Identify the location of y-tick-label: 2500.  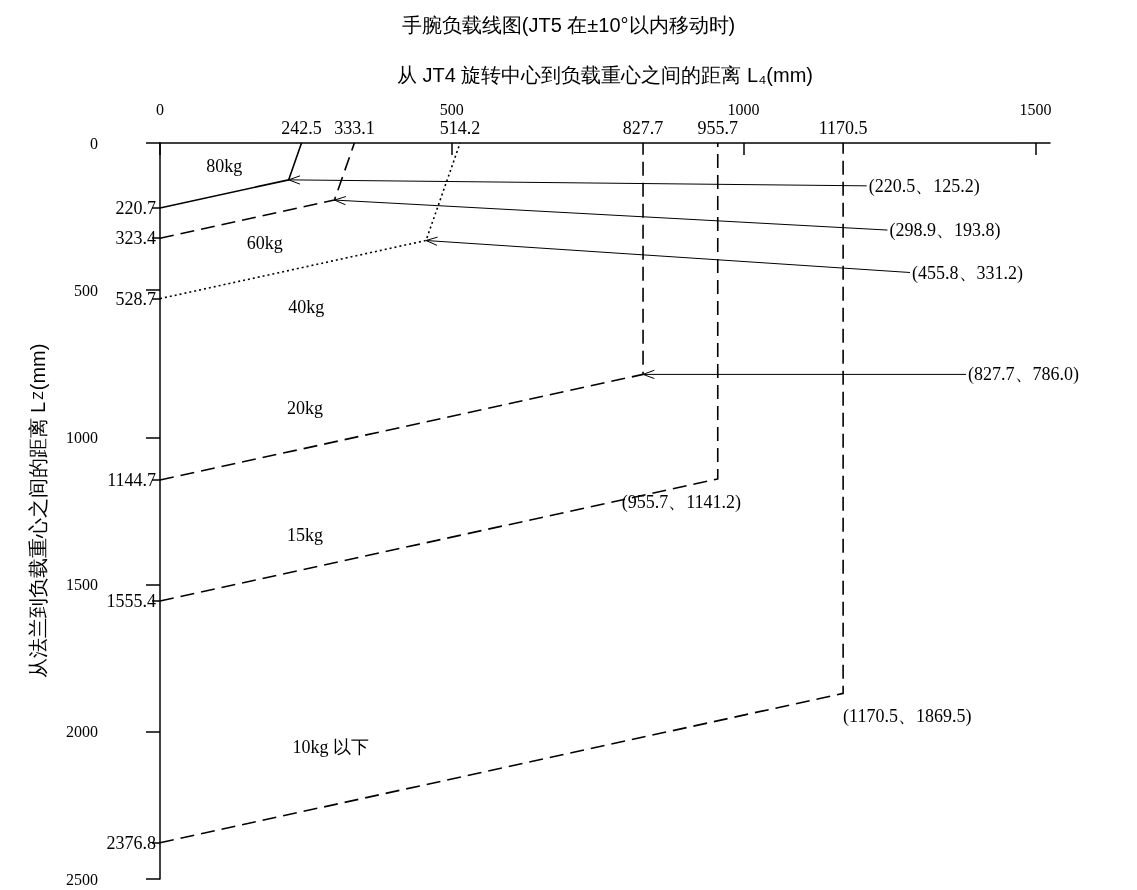
(82, 879).